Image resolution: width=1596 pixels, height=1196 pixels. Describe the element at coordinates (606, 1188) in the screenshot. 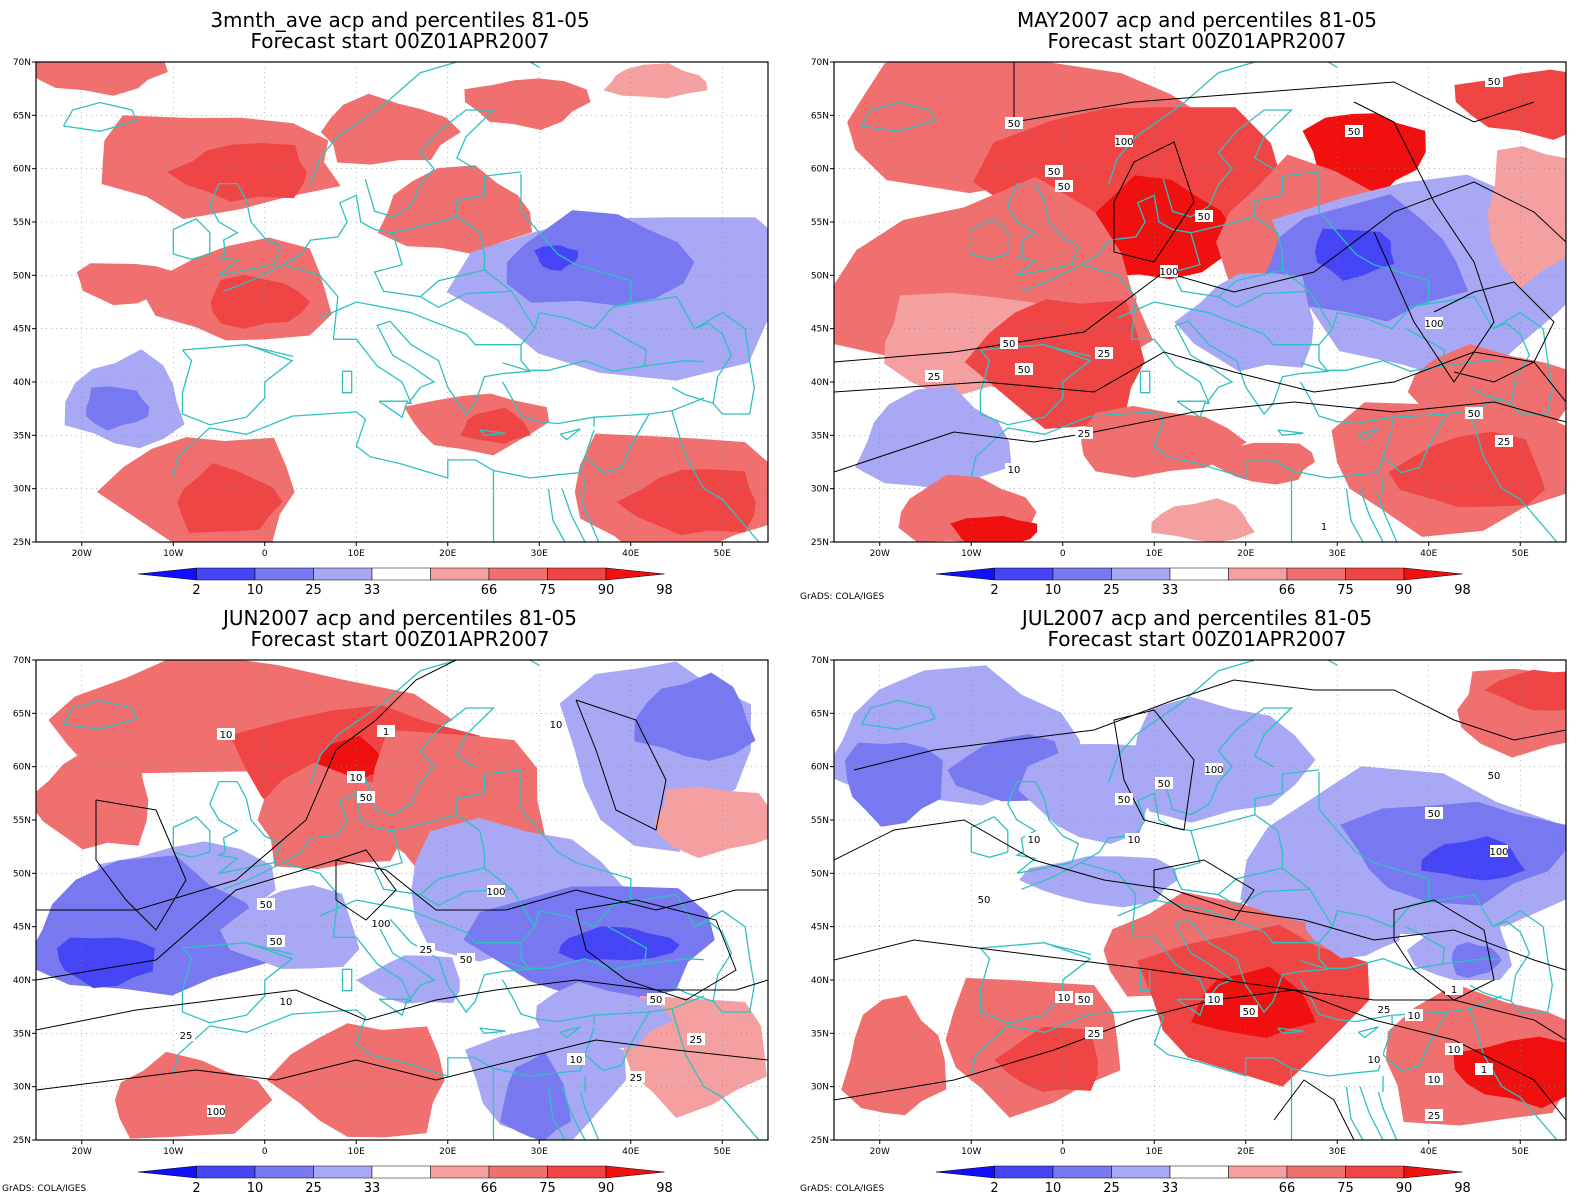

I see `colorbar-label: 90` at that location.